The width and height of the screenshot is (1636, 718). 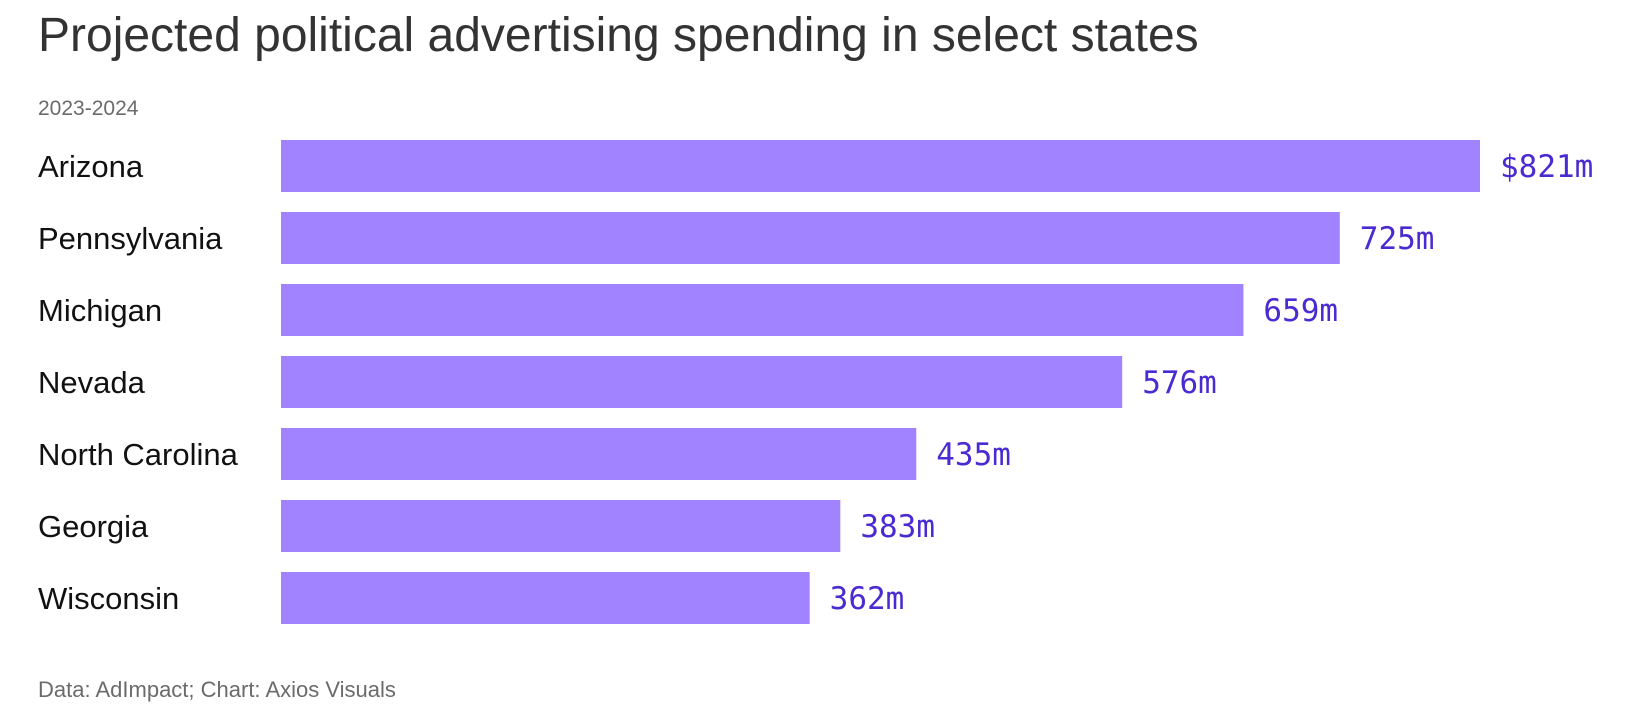 What do you see at coordinates (108, 598) in the screenshot?
I see `category-label: Wisconsin` at bounding box center [108, 598].